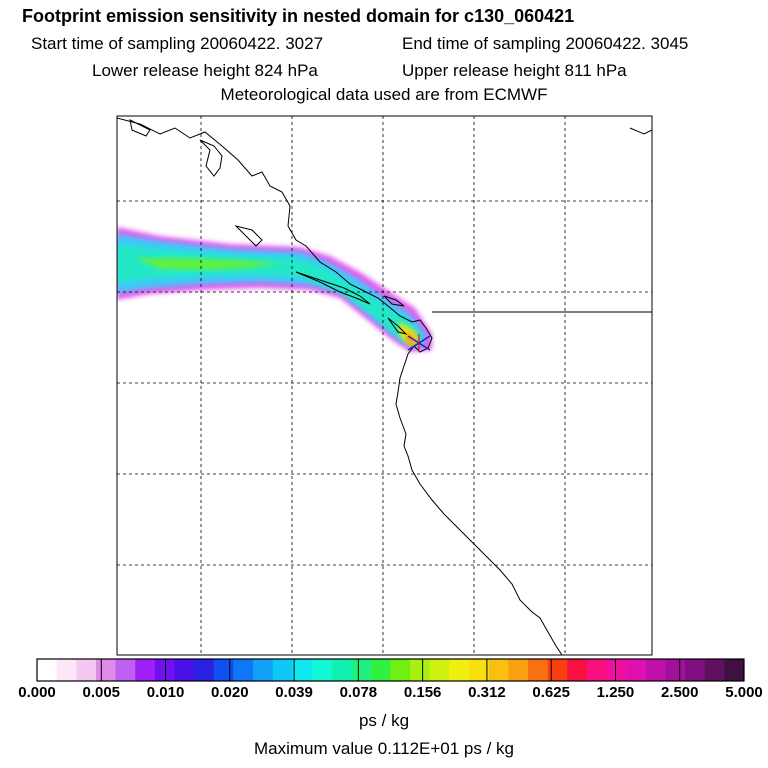  What do you see at coordinates (177, 43) in the screenshot?
I see `start-time-label: Start time of sampling 20060422. 3027` at bounding box center [177, 43].